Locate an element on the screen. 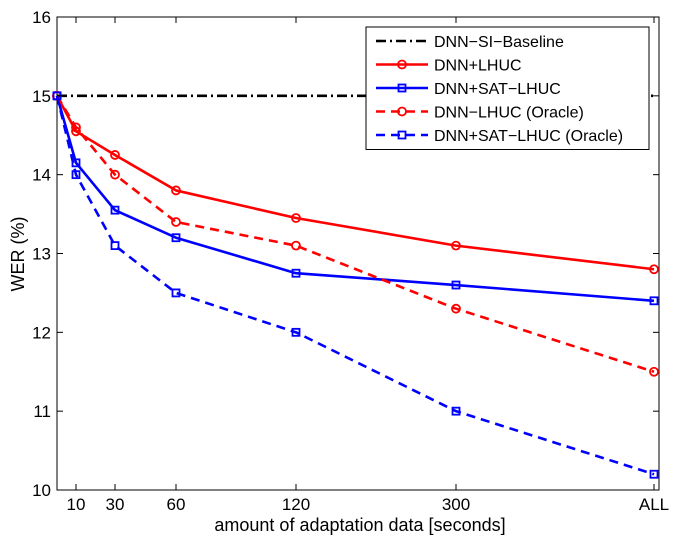  legend-label: DNN+SAT−LHUC is located at coordinates (497, 89).